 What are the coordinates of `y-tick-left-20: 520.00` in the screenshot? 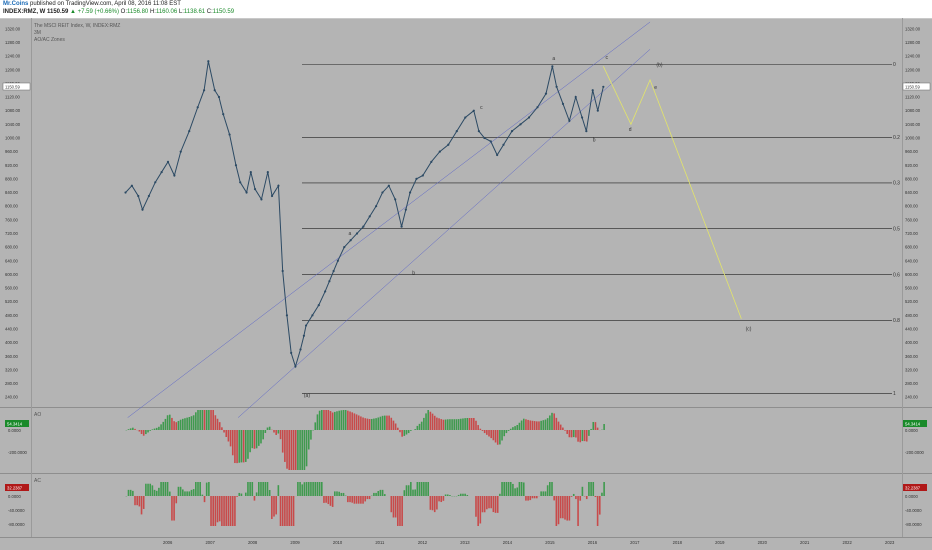 It's located at (11, 301).